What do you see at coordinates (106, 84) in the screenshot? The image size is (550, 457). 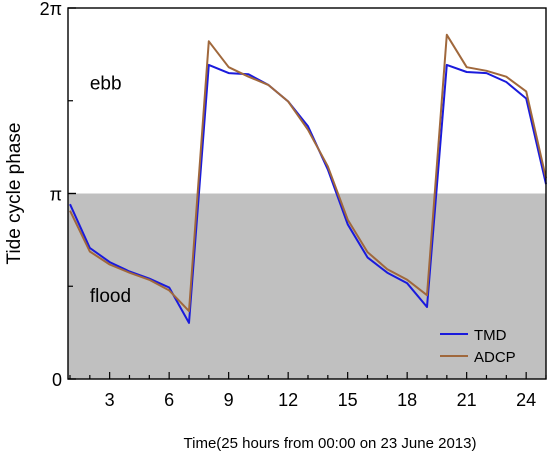 I see `region-label-ebb: ebb` at bounding box center [106, 84].